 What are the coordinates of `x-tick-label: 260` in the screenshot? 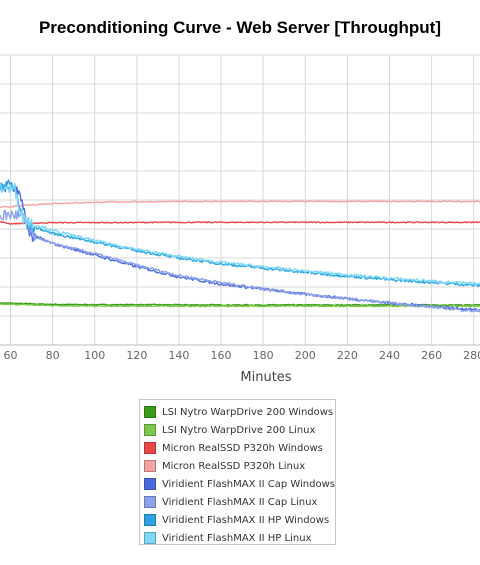 It's located at (431, 355).